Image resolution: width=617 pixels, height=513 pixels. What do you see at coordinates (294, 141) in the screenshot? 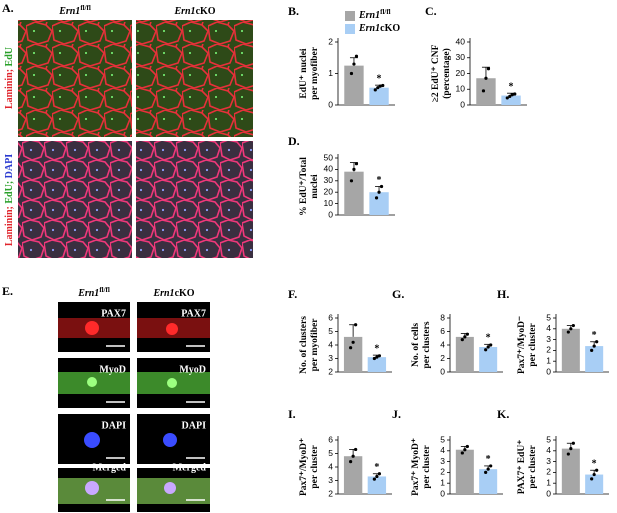
I see `panel-letter: D.` at bounding box center [294, 141].